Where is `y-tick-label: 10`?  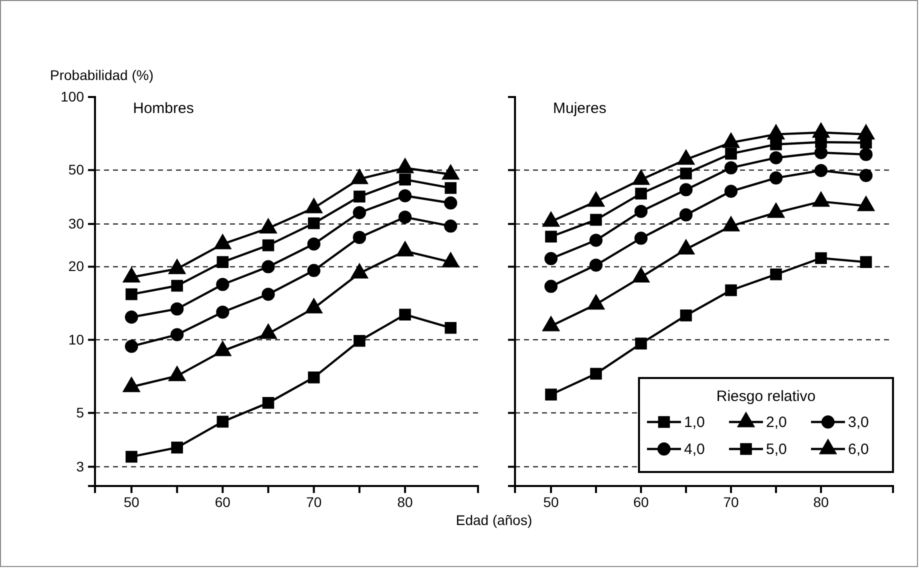 y-tick-label: 10 is located at coordinates (76, 339).